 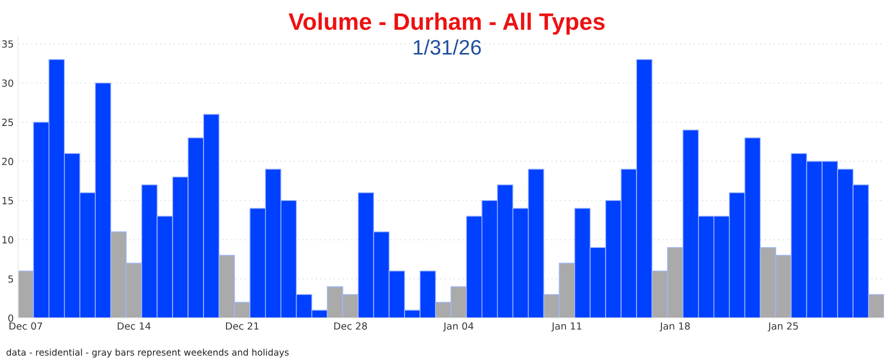 What do you see at coordinates (10, 279) in the screenshot?
I see `y-tick-label: 5` at bounding box center [10, 279].